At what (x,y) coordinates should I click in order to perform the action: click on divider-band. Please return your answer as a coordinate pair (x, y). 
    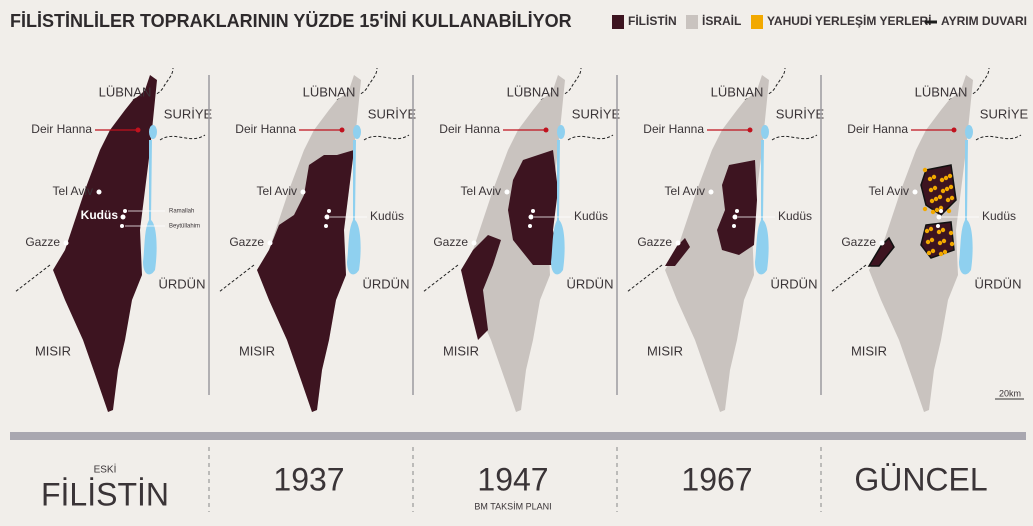
    Looking at the image, I should click on (518, 436).